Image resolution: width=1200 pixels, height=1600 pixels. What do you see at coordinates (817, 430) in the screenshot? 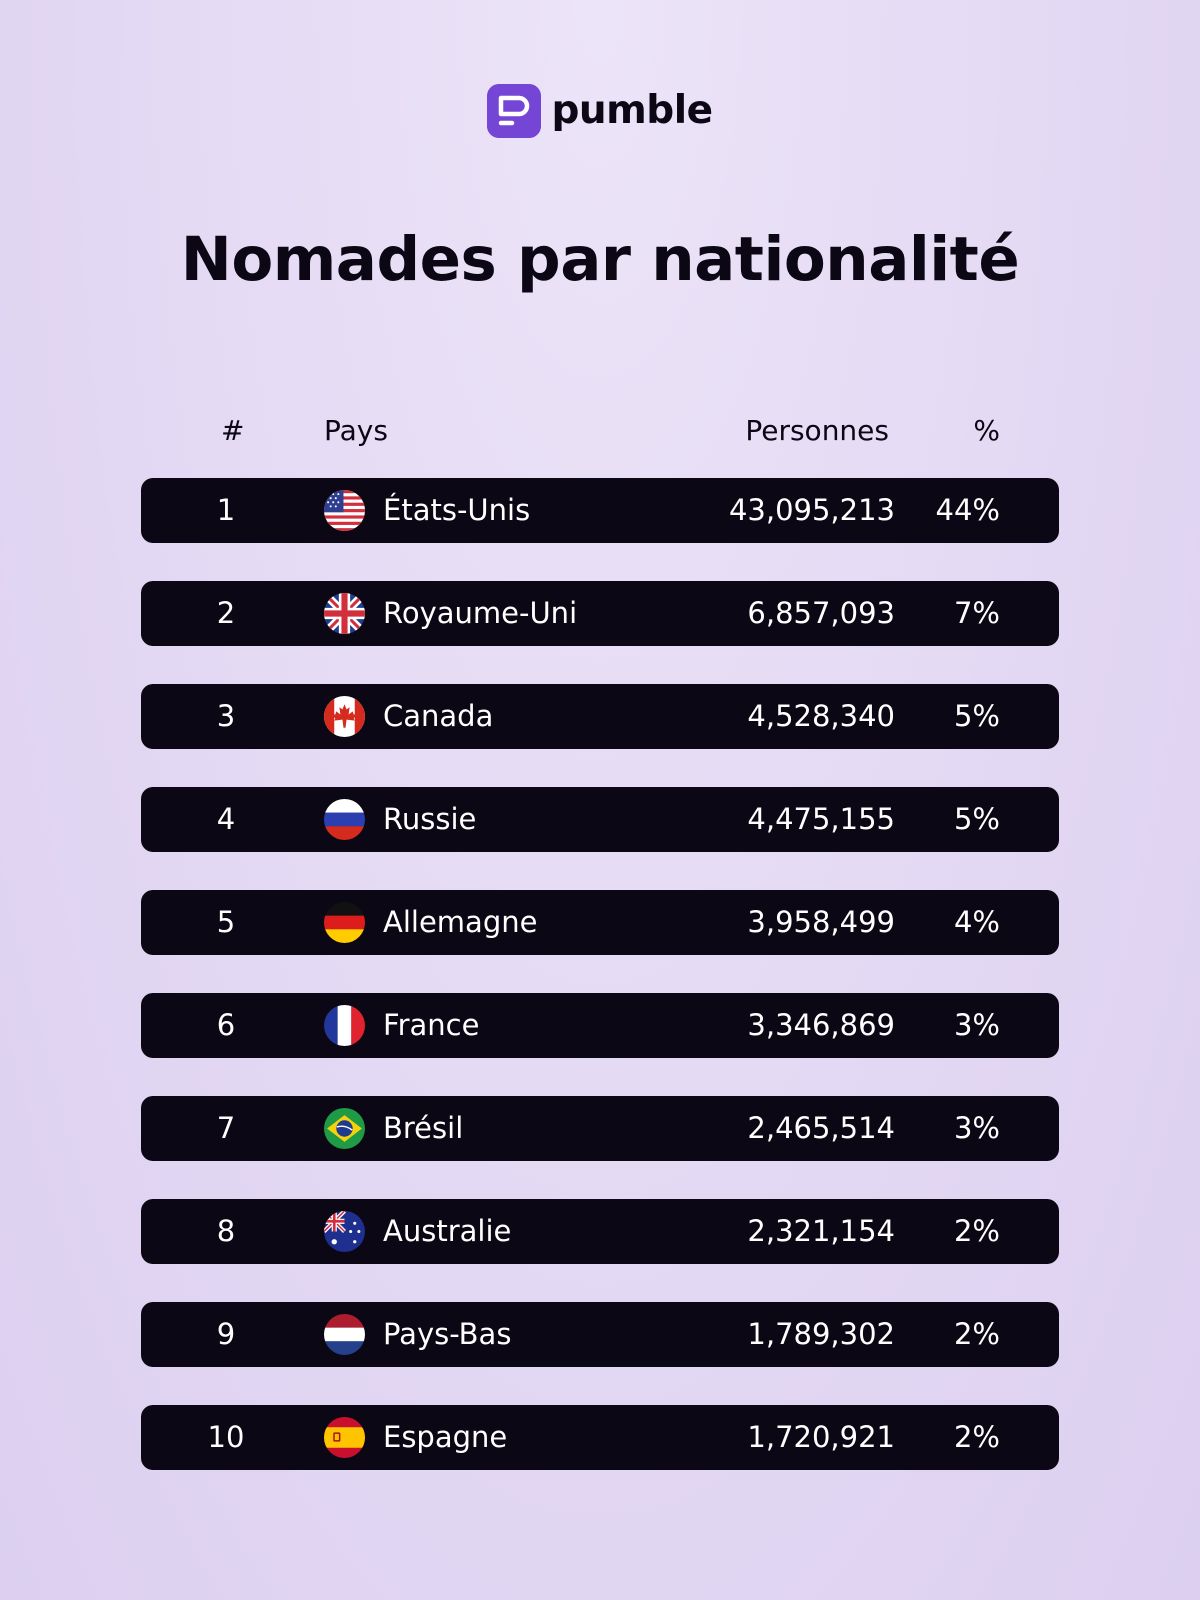
I see `column-header-people: Personnes` at bounding box center [817, 430].